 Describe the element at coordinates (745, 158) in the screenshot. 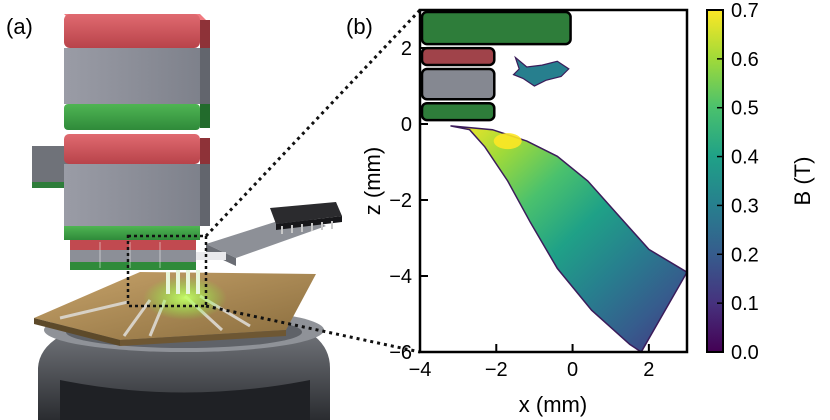

I see `colorbar-tick-label: 0.4` at that location.